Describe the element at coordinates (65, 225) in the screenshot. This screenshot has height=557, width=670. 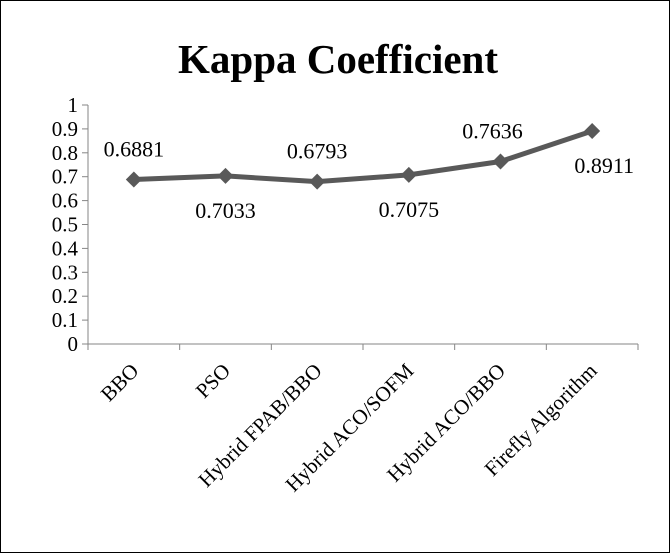
I see `y-tick-label: 0.5` at that location.